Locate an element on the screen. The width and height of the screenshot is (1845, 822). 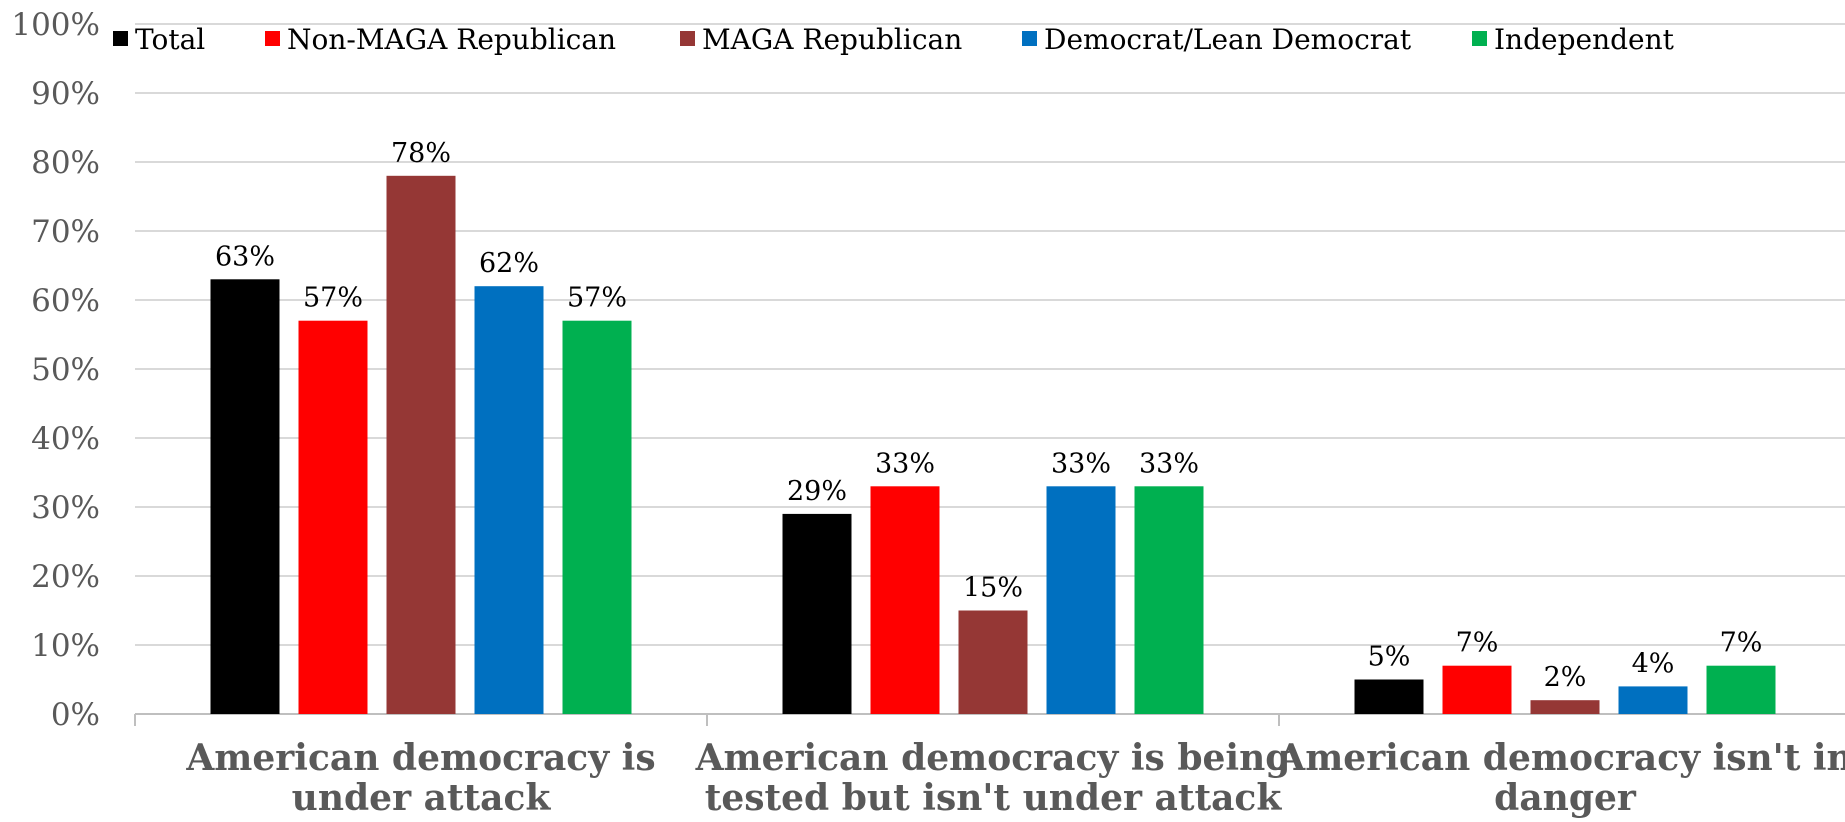
y-tick-label: 70% is located at coordinates (65, 232).